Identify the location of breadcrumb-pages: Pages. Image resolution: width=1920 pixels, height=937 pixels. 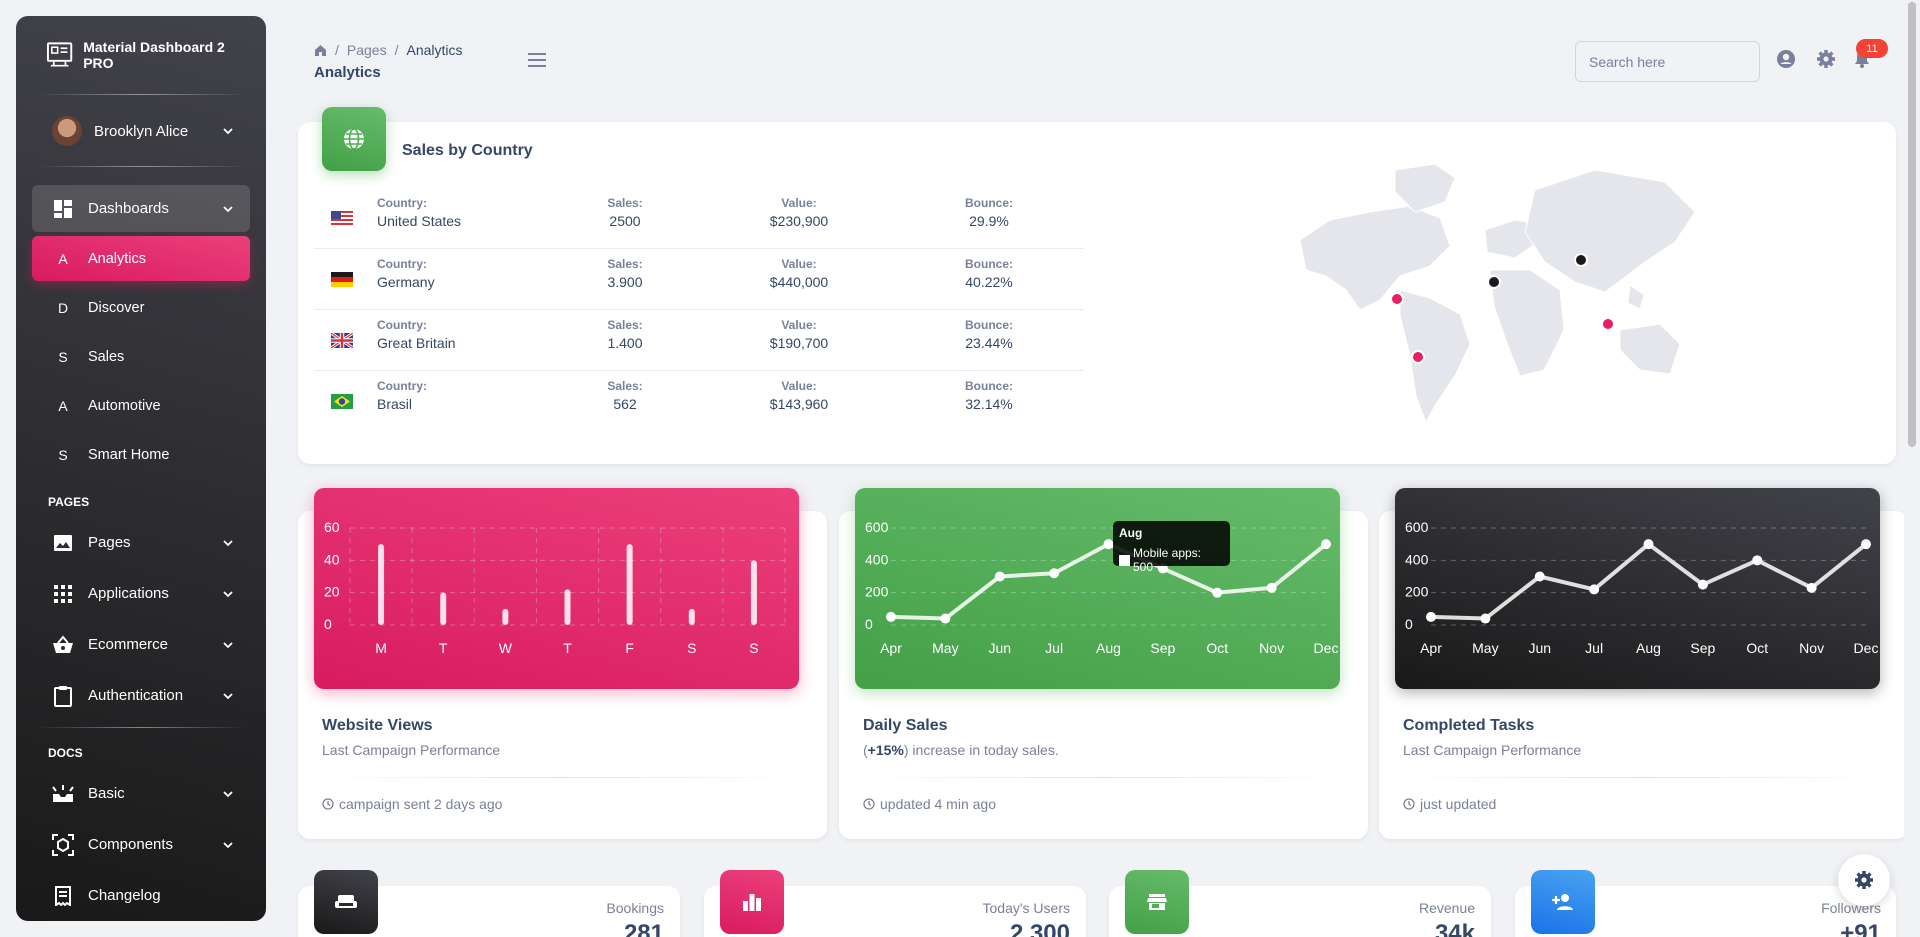
(366, 50).